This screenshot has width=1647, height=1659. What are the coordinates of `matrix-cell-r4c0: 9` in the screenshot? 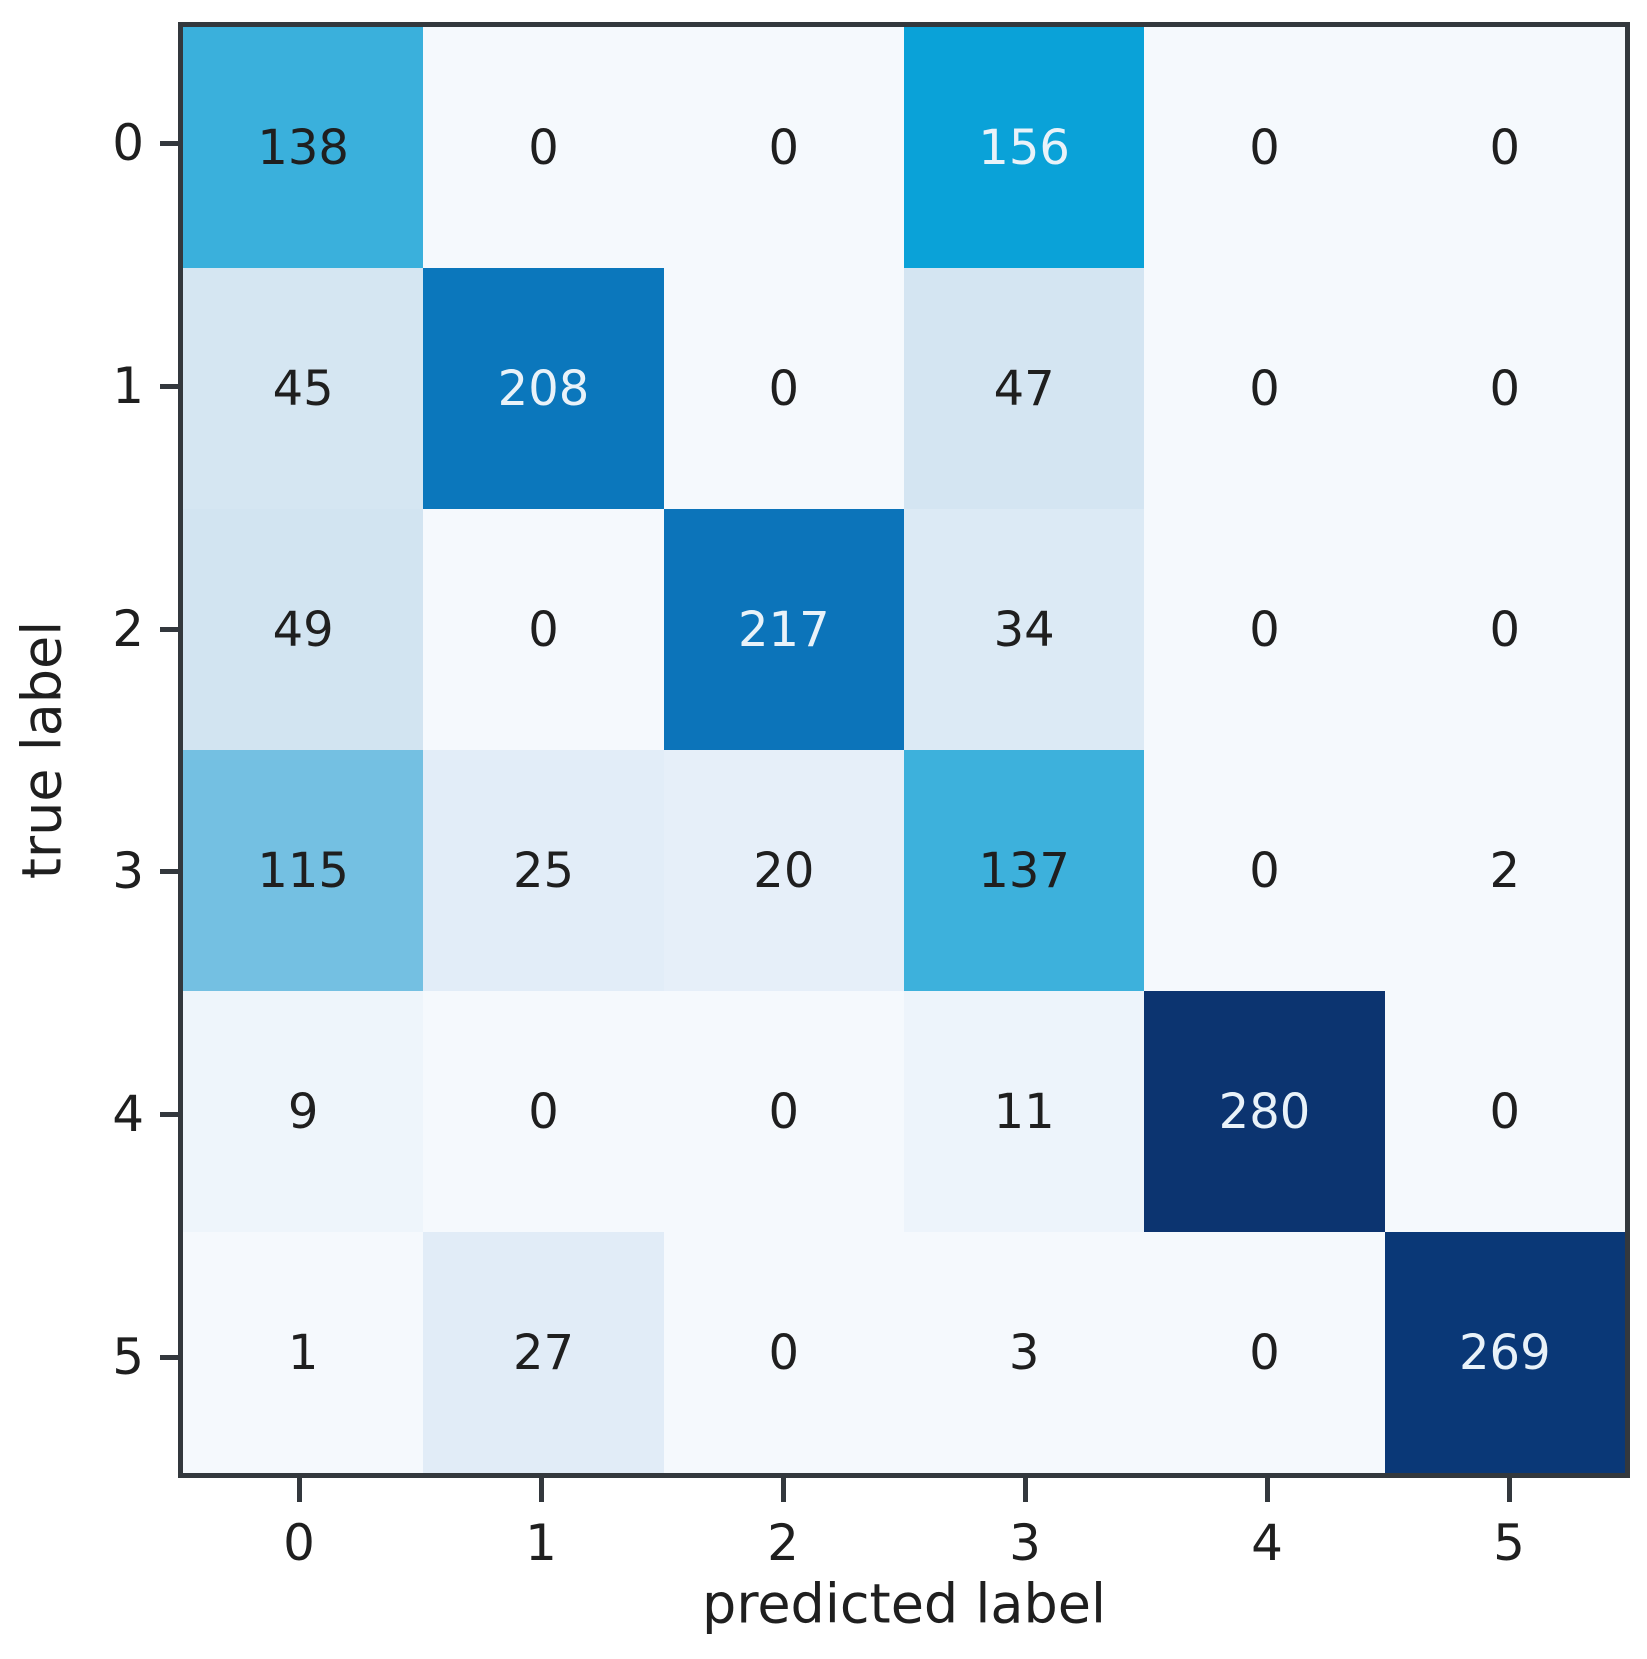 It's located at (303, 1111).